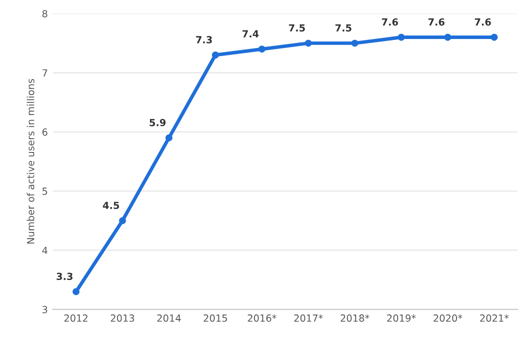 This screenshot has height=340, width=528. What do you see at coordinates (401, 318) in the screenshot?
I see `x-tick-label: 2019*` at bounding box center [401, 318].